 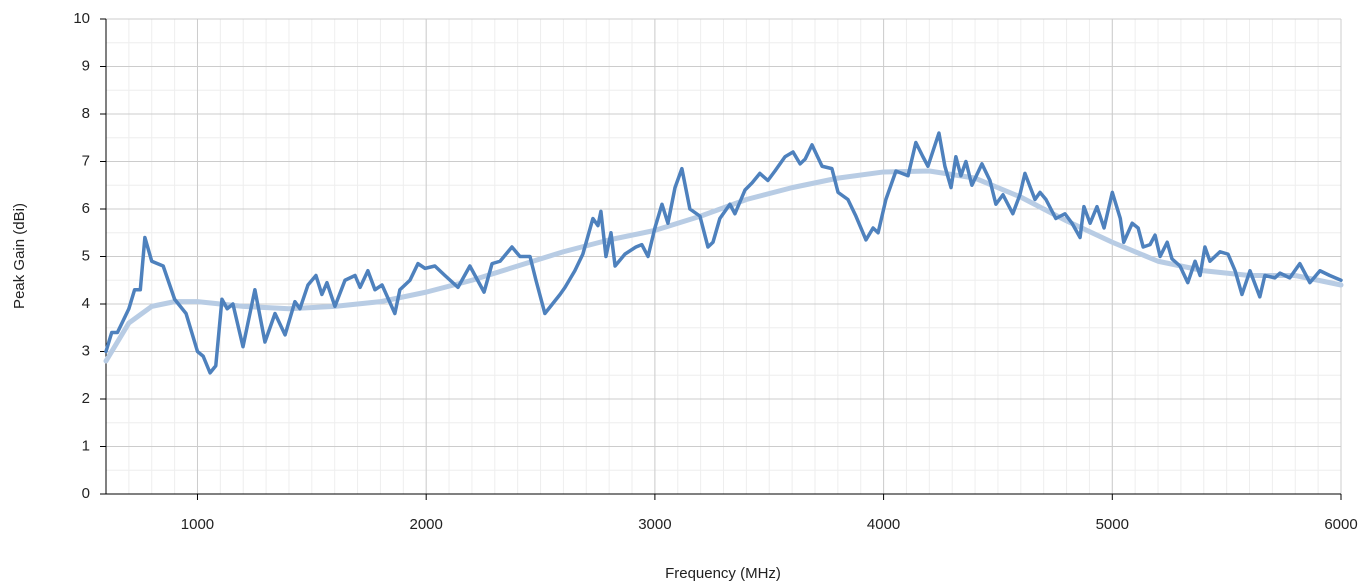 What do you see at coordinates (86, 255) in the screenshot?
I see `y-tick-label: 5` at bounding box center [86, 255].